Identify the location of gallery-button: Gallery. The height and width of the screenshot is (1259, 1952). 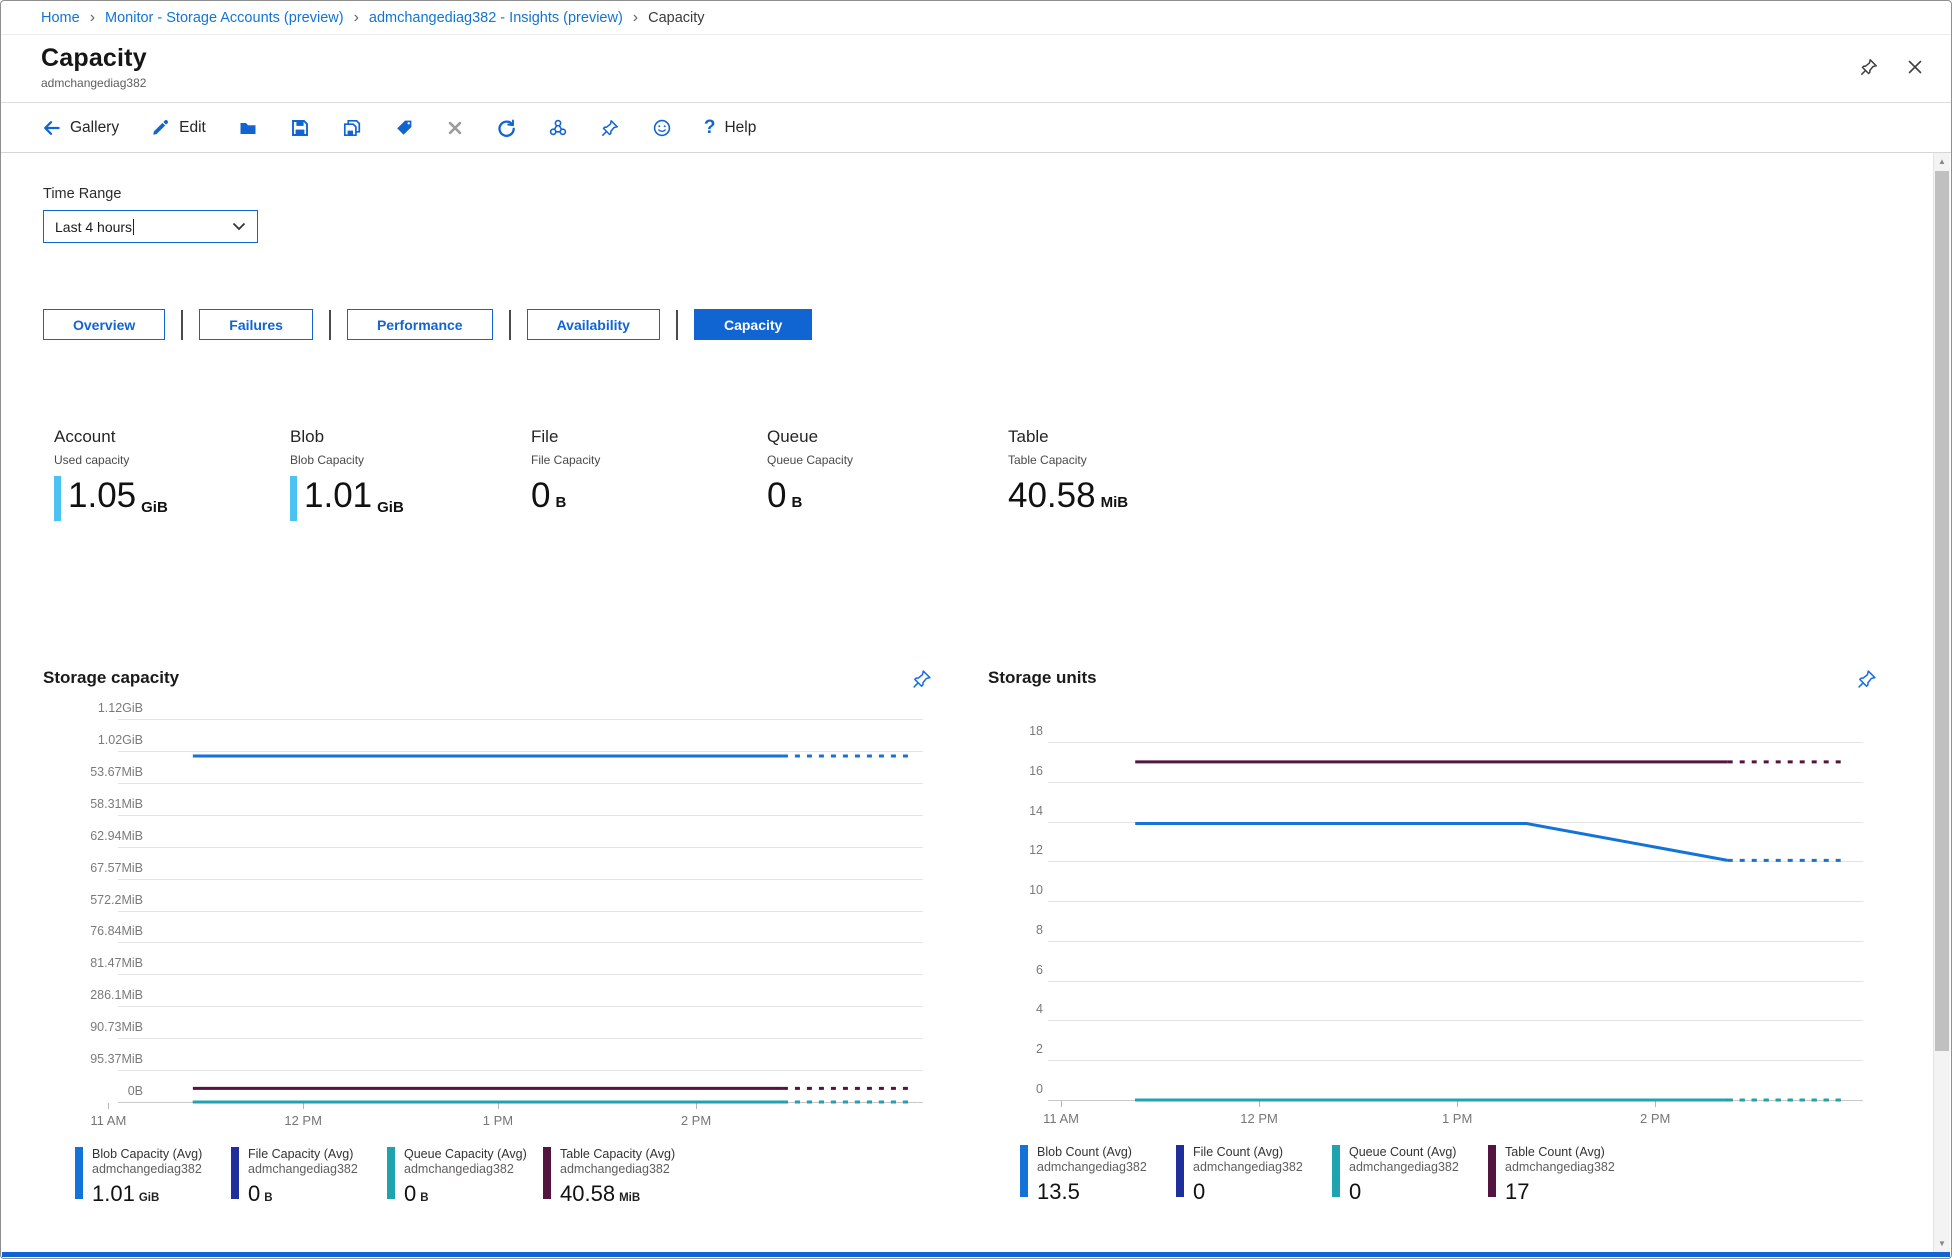
(80, 128).